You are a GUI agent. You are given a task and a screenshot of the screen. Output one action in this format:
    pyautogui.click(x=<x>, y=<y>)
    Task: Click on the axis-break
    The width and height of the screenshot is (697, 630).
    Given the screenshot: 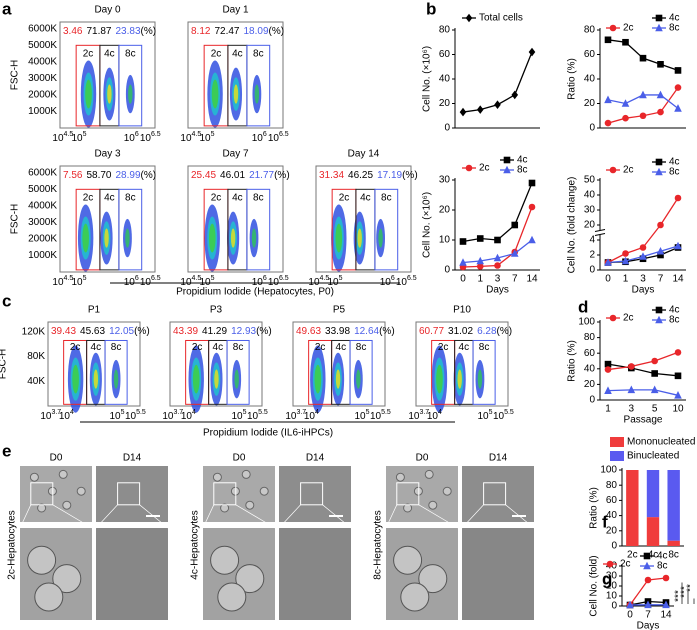 What is the action you would take?
    pyautogui.click(x=600, y=232)
    